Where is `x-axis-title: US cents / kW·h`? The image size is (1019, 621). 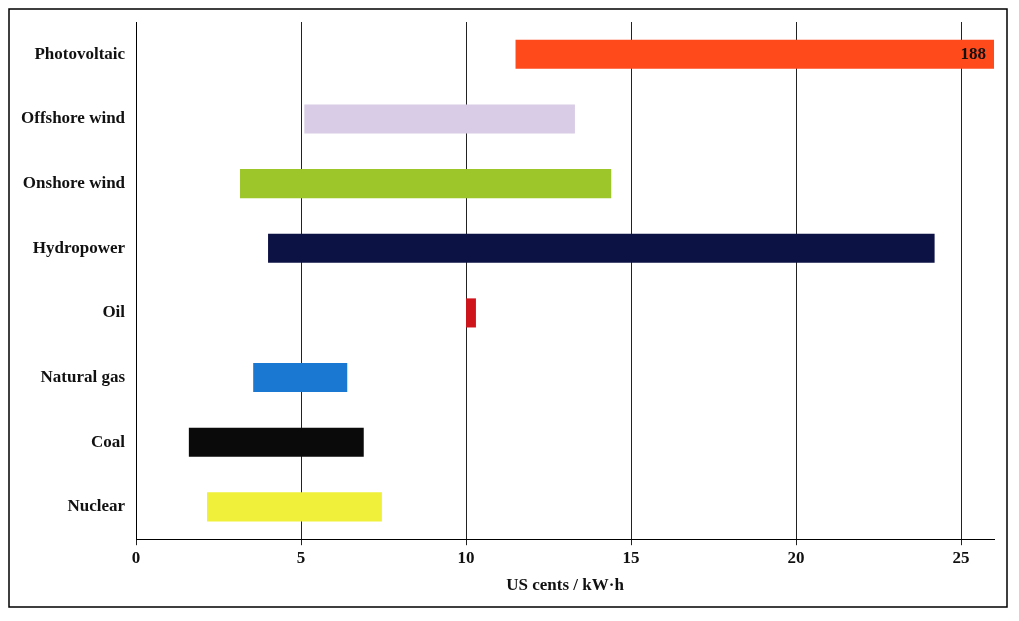
x-axis-title: US cents / kW·h is located at coordinates (565, 585).